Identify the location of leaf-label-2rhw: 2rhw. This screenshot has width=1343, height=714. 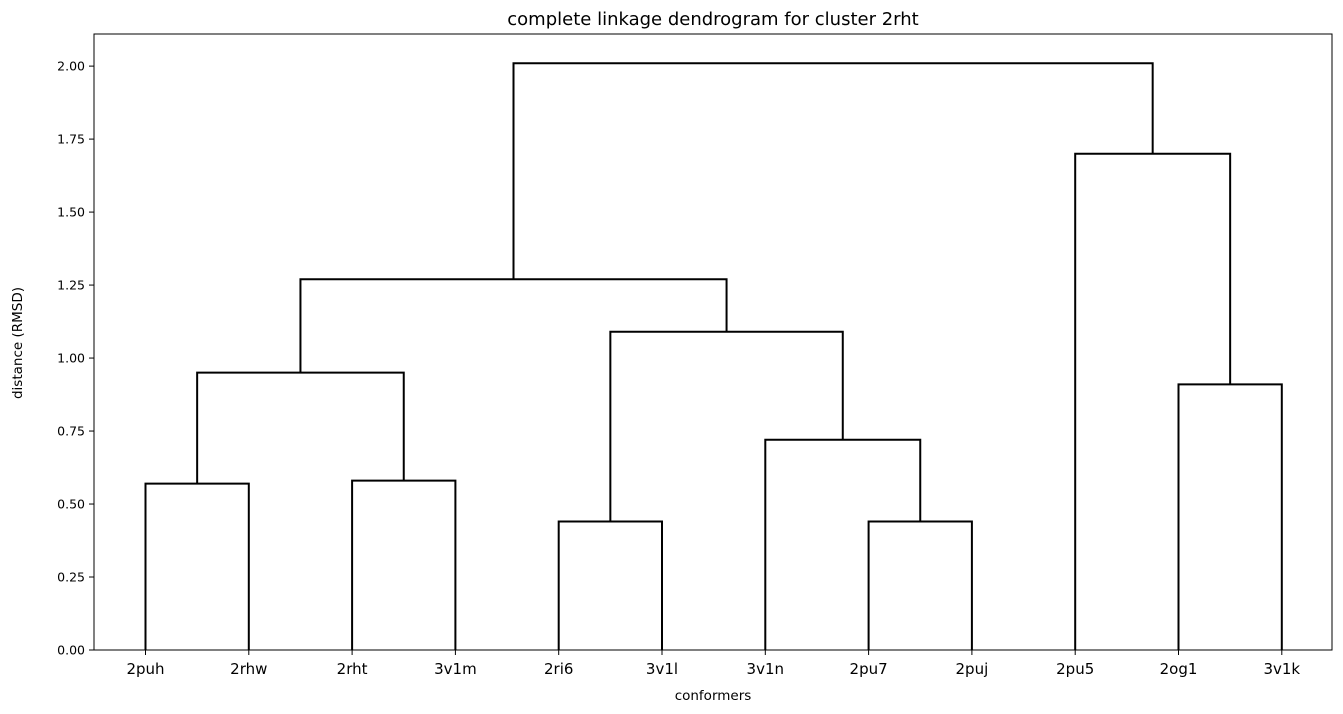
(248, 669).